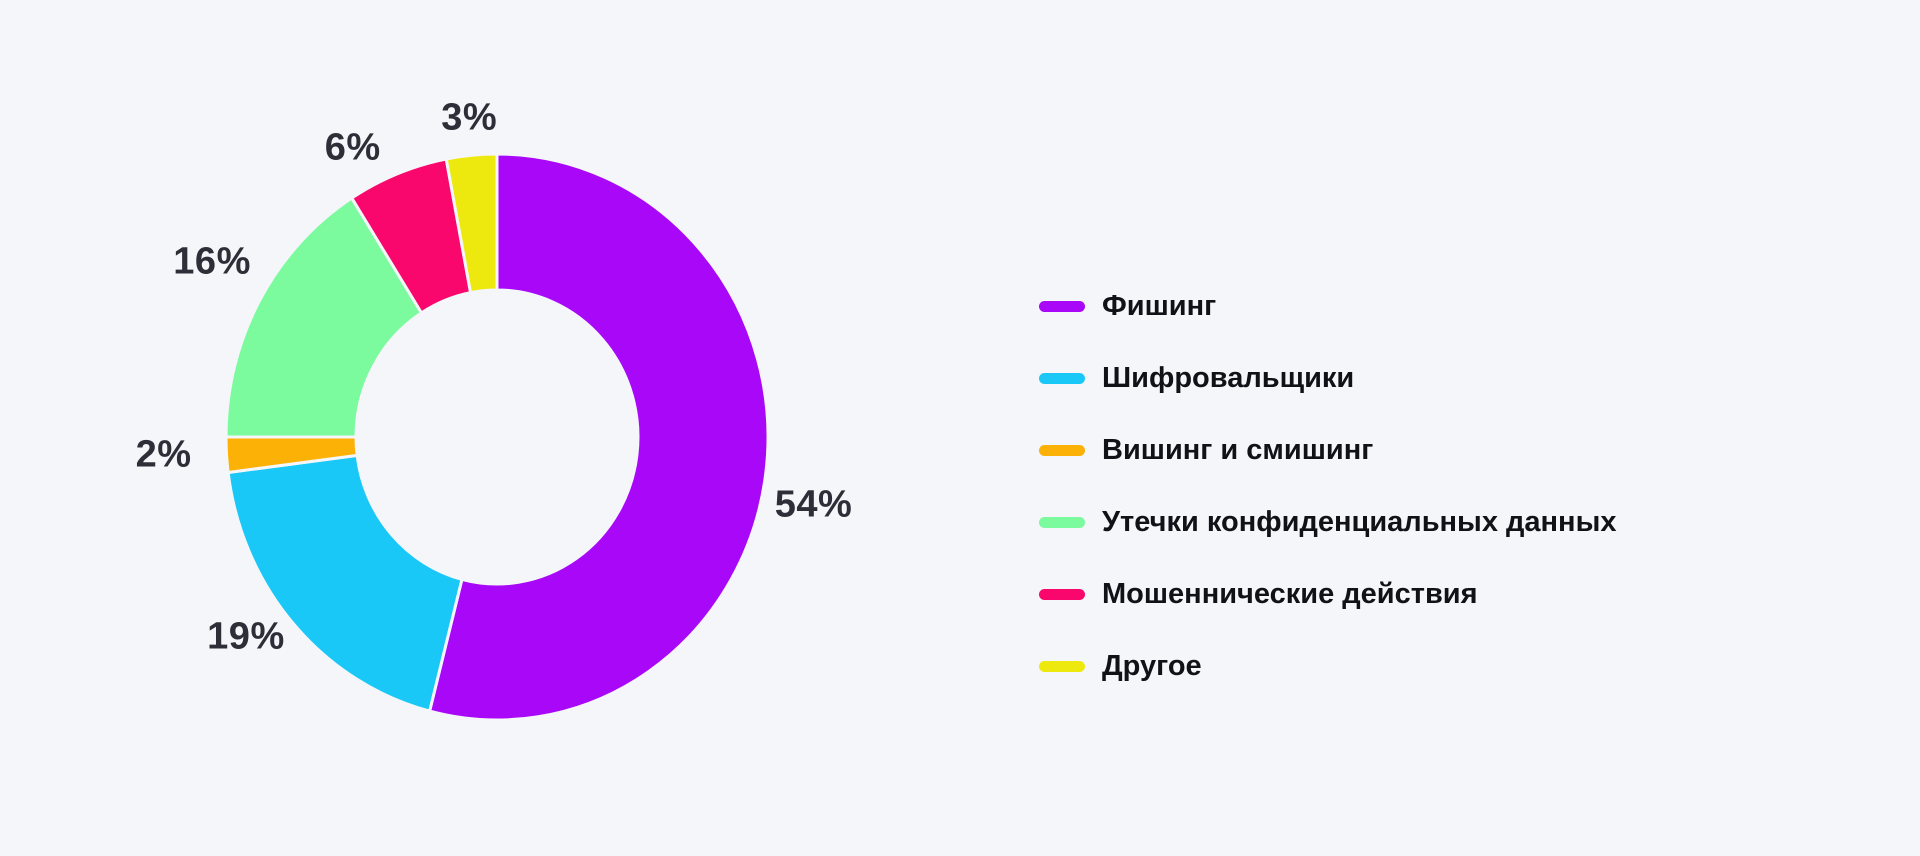 This screenshot has width=1920, height=856. I want to click on legend-item-3: Утечки конфиденциальных данных, so click(1327, 522).